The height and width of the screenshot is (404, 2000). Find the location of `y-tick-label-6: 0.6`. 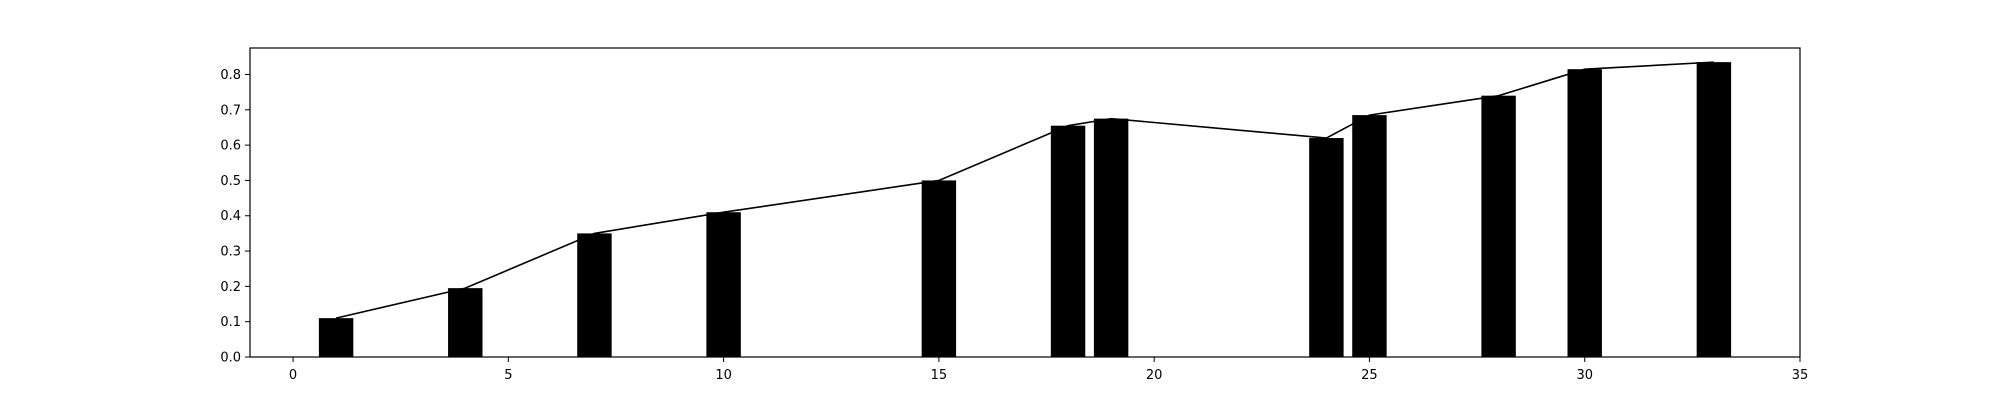

y-tick-label-6: 0.6 is located at coordinates (230, 146).